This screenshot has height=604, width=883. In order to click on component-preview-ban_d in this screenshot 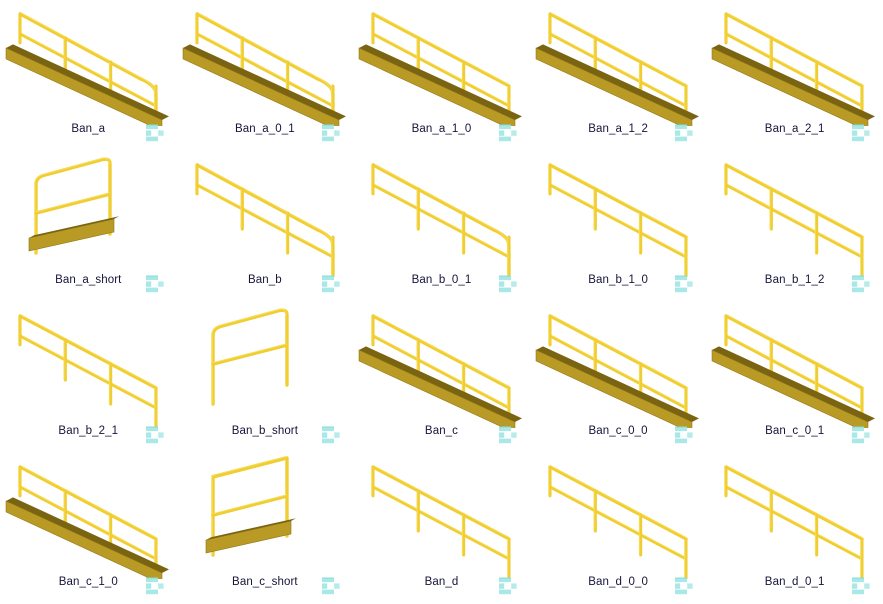, I will do `click(441, 516)`.